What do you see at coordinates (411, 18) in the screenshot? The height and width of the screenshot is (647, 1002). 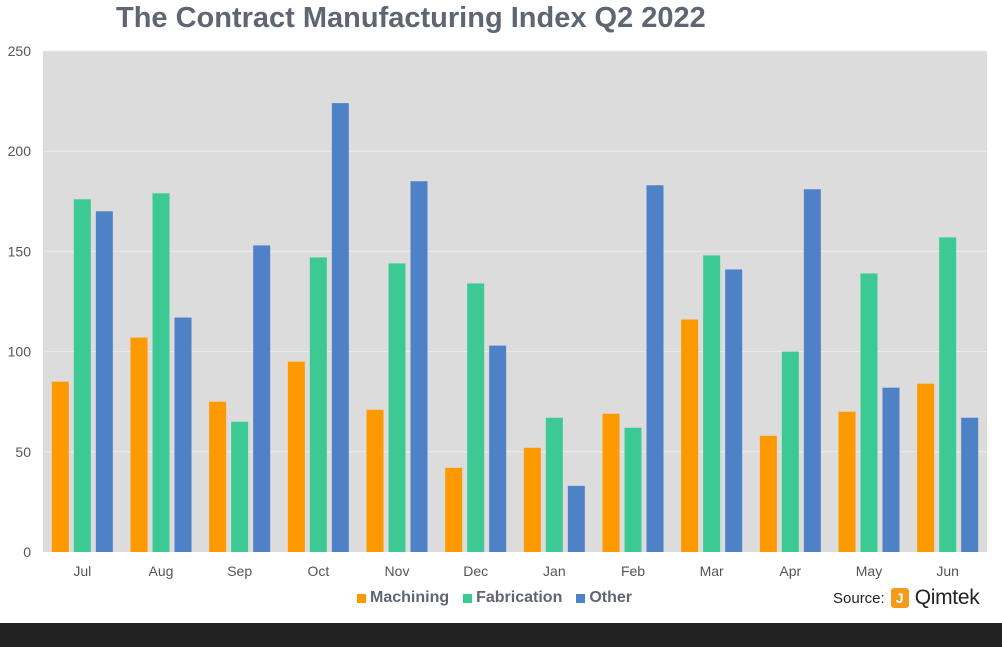 I see `chart-title: The Contract Manufacturing Index Q2 2022` at bounding box center [411, 18].